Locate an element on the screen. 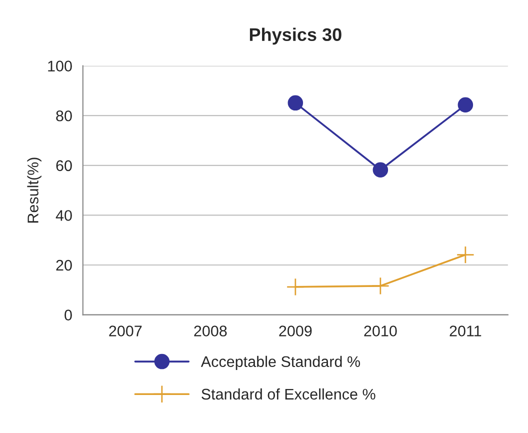 The width and height of the screenshot is (528, 433). x-tick-label: 2011 is located at coordinates (466, 331).